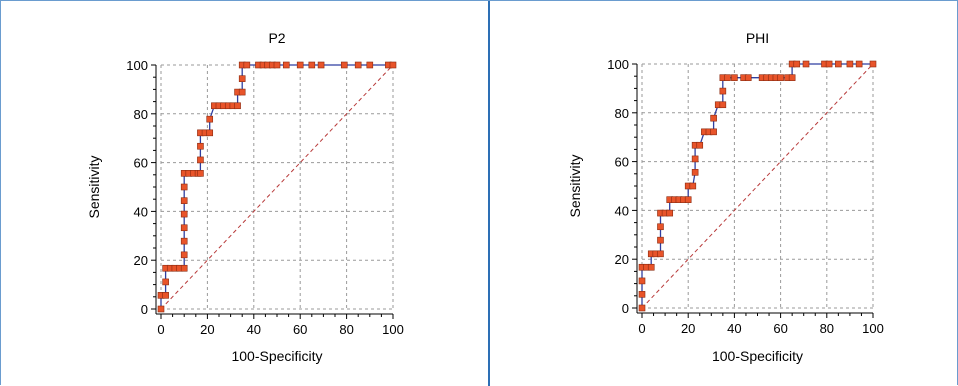 The height and width of the screenshot is (386, 958). I want to click on chart-title: P2, so click(276, 38).